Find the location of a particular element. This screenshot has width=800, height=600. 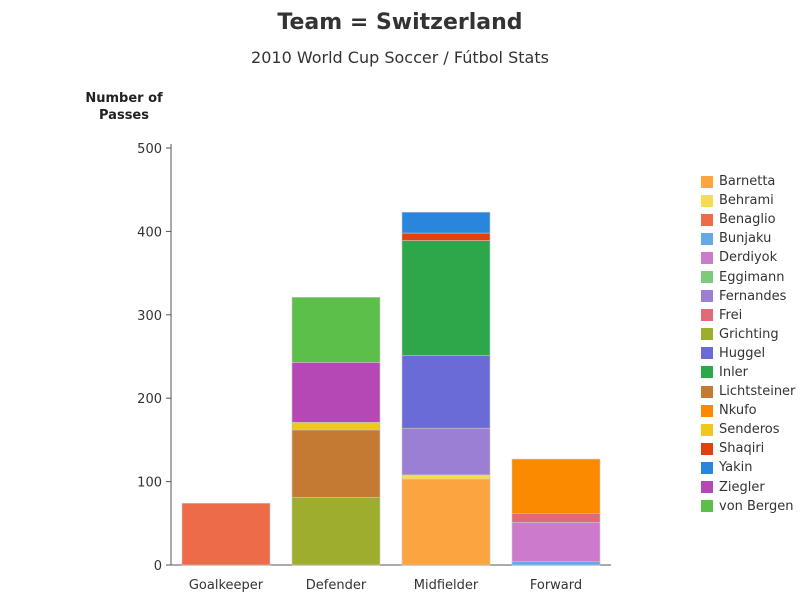

legend-label: Eggimann is located at coordinates (752, 277).